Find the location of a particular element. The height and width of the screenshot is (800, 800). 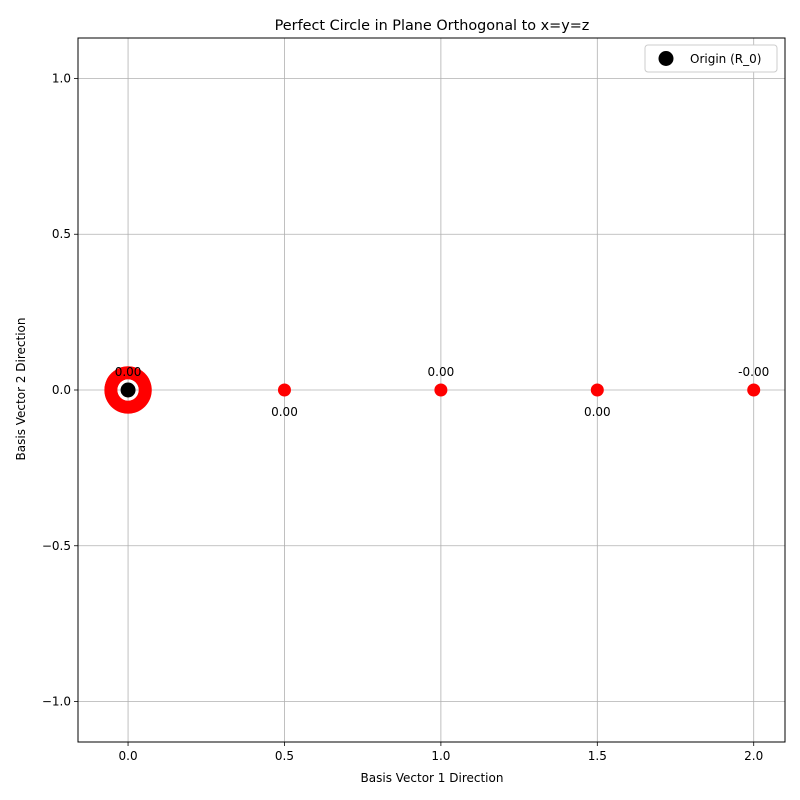

y-ticks: −1.0 −0.5 0.0 0.5 1.0 is located at coordinates (60, 390).